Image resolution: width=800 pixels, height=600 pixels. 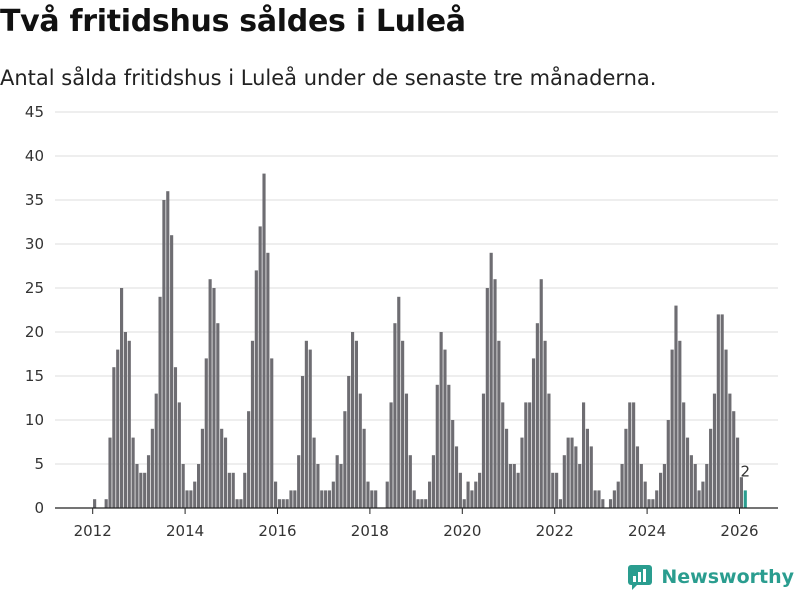 I want to click on y-tick-label: 20, so click(x=34, y=332).